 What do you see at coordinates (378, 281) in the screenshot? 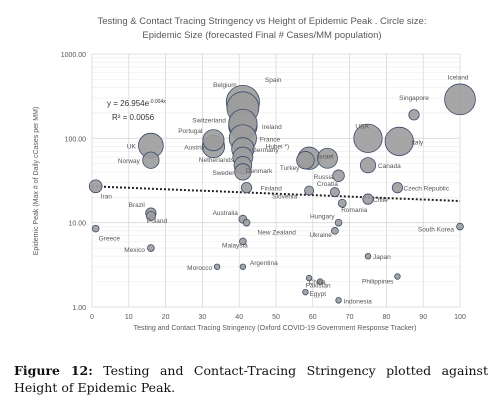
I see `point-label: Philippines` at bounding box center [378, 281].